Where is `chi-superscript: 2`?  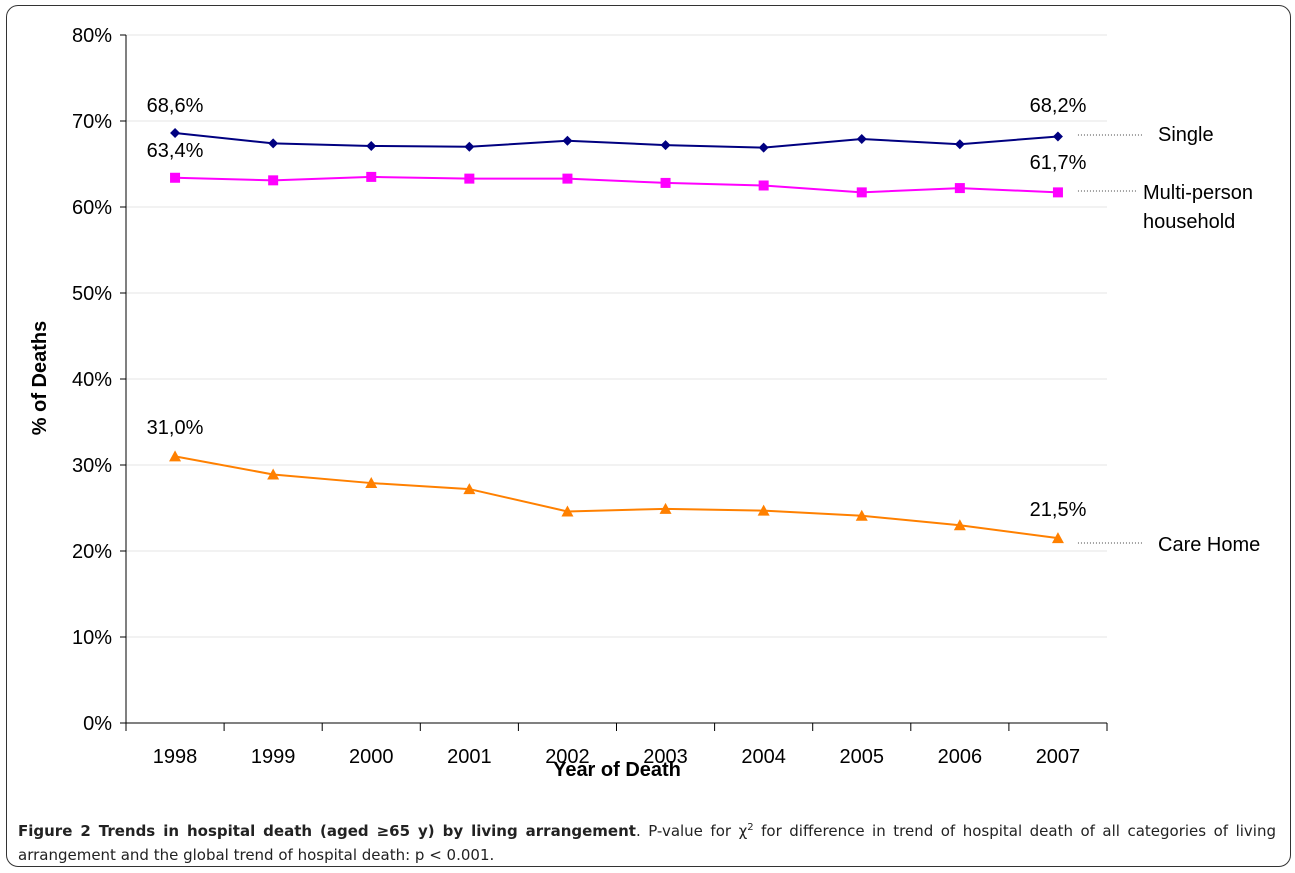
chi-superscript: 2 is located at coordinates (750, 827).